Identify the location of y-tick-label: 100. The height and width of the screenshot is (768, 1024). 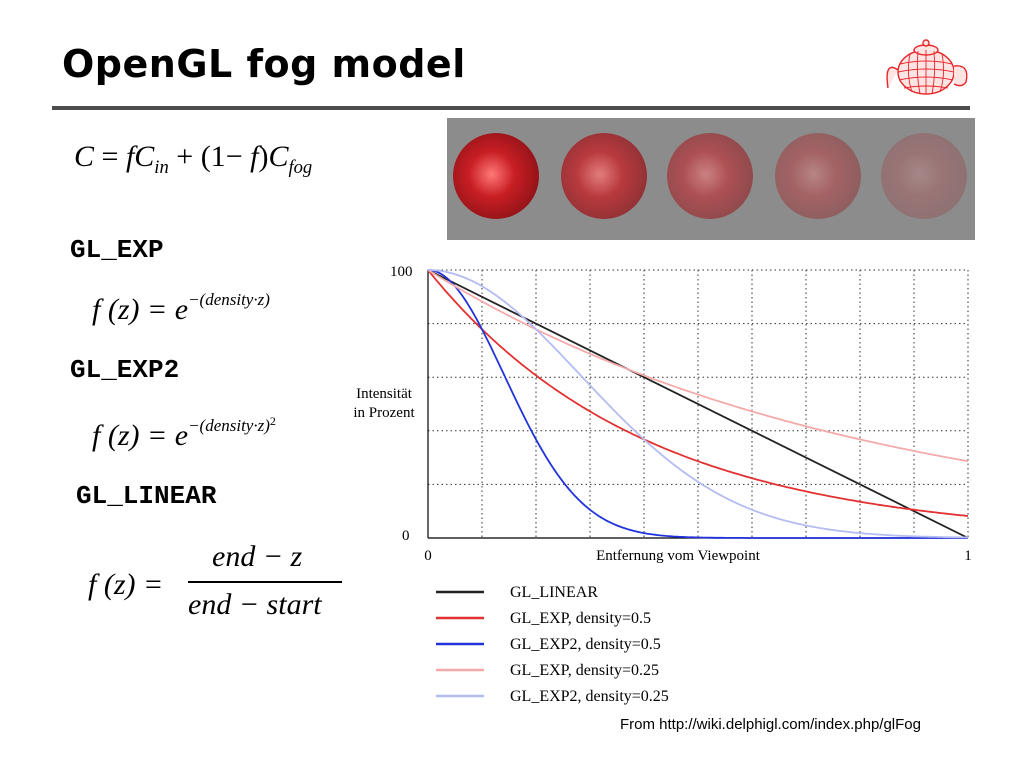
(401, 272).